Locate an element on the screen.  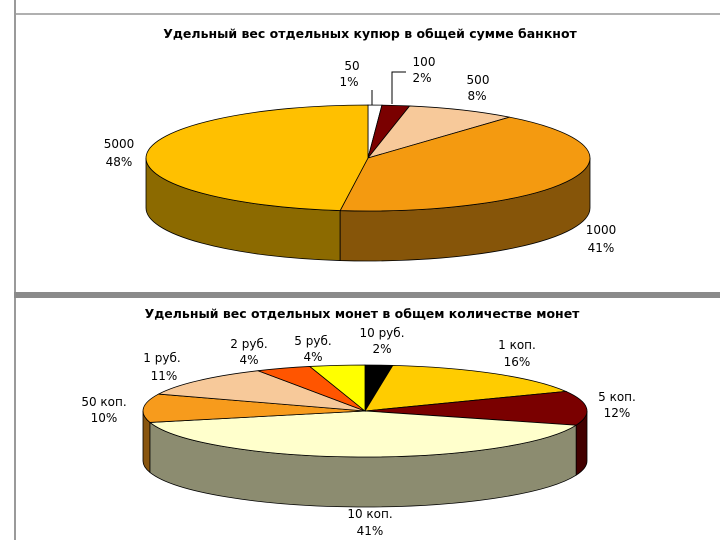
chart-1-label-1000: 1000 is located at coordinates (601, 230).